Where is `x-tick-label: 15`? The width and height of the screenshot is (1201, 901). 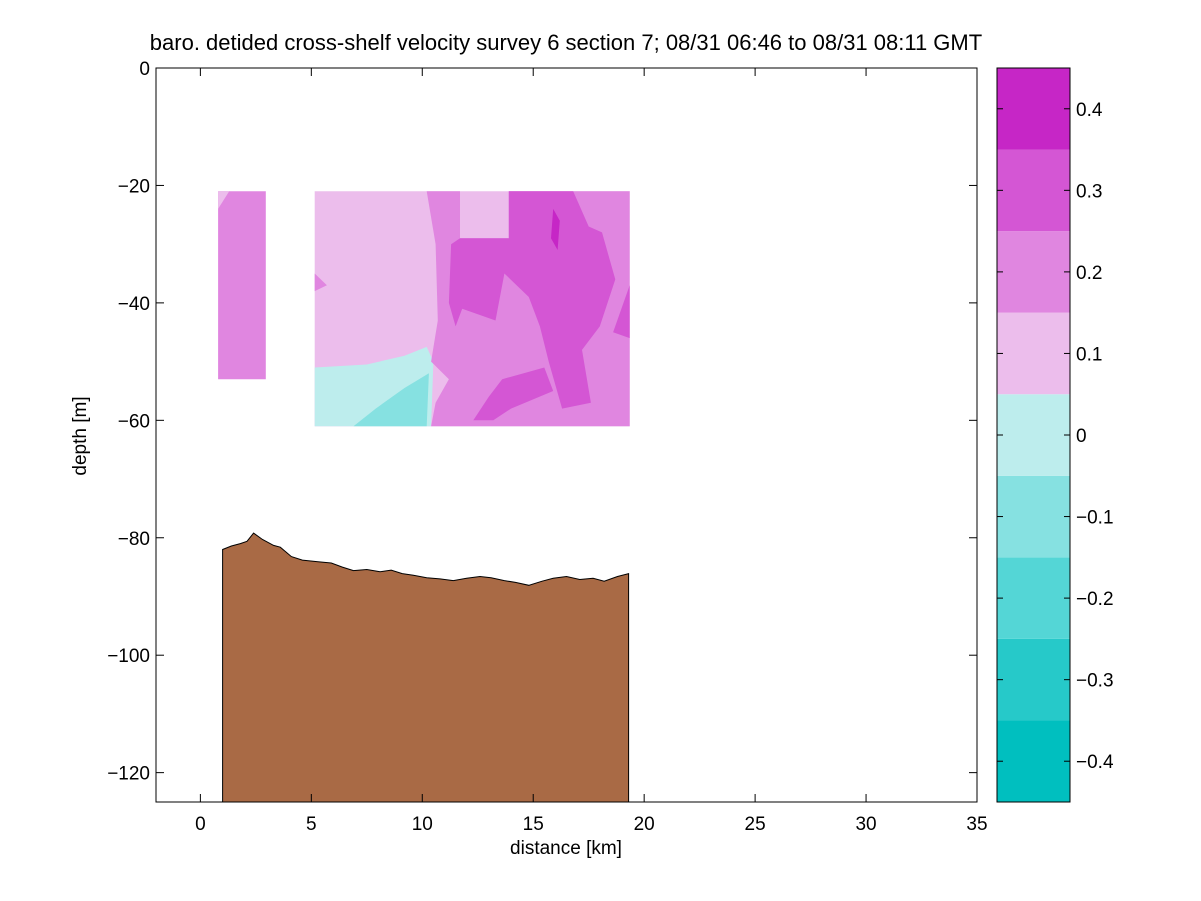 x-tick-label: 15 is located at coordinates (533, 824).